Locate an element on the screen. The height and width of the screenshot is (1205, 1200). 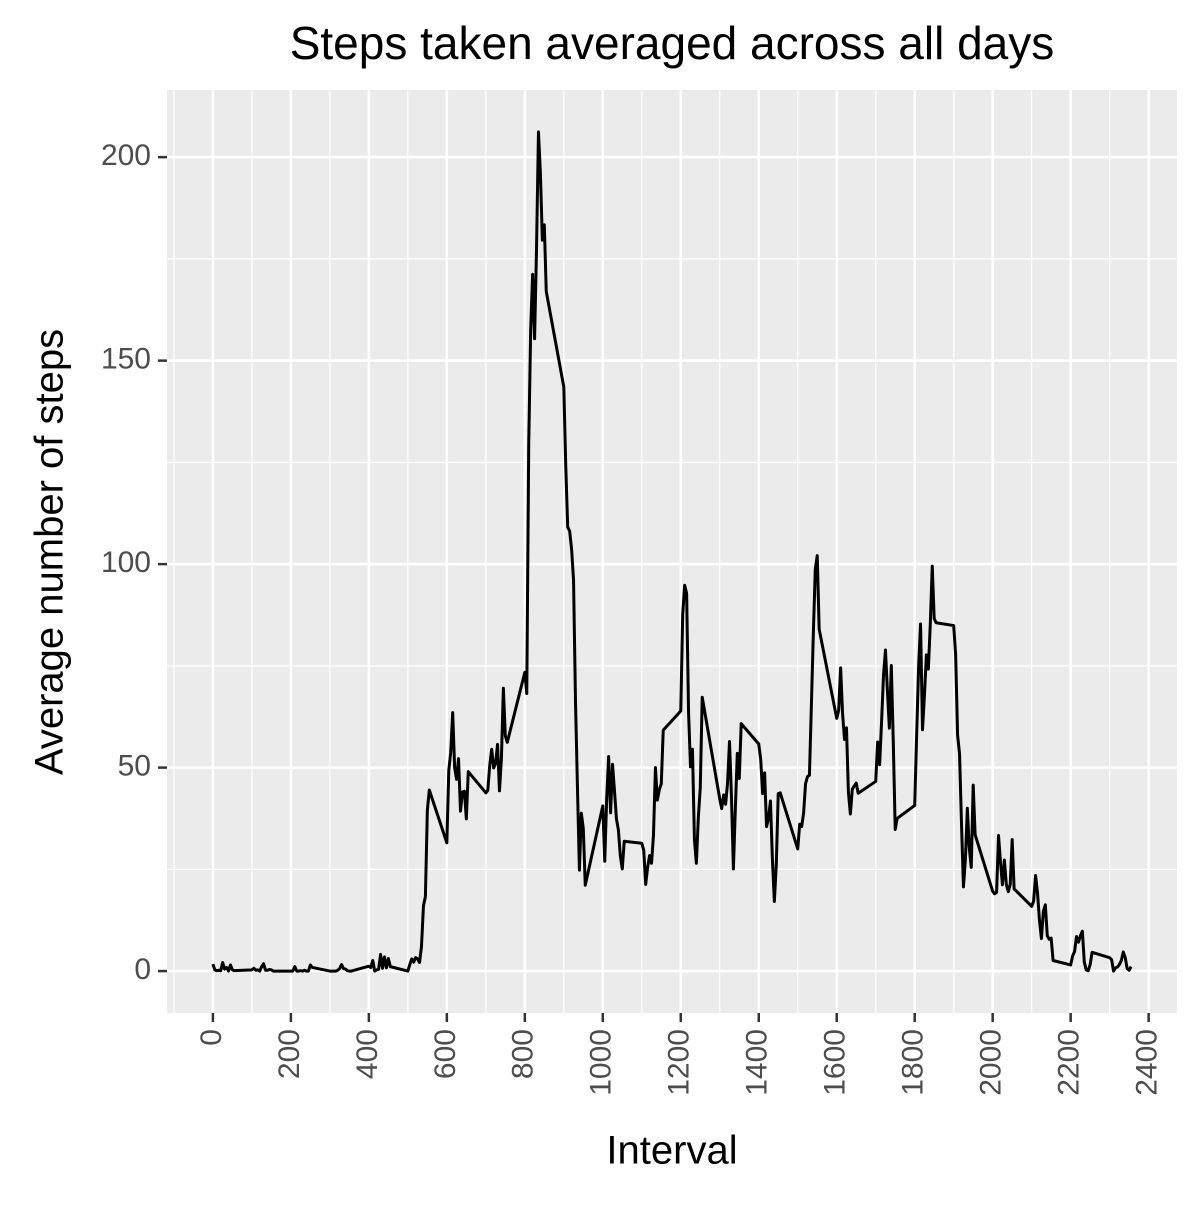
x-tick-label: 400 is located at coordinates (367, 1054).